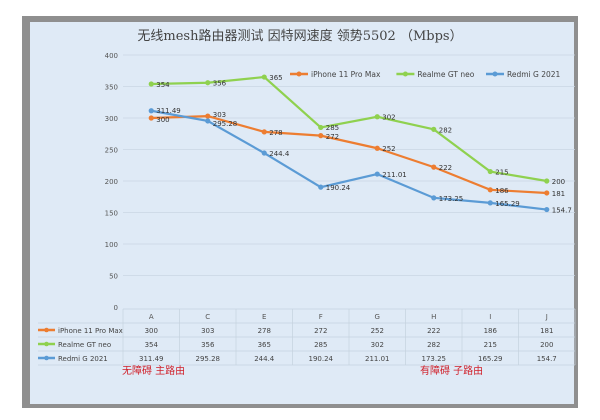  Describe the element at coordinates (377, 331) in the screenshot. I see `table-cell: 252` at that location.